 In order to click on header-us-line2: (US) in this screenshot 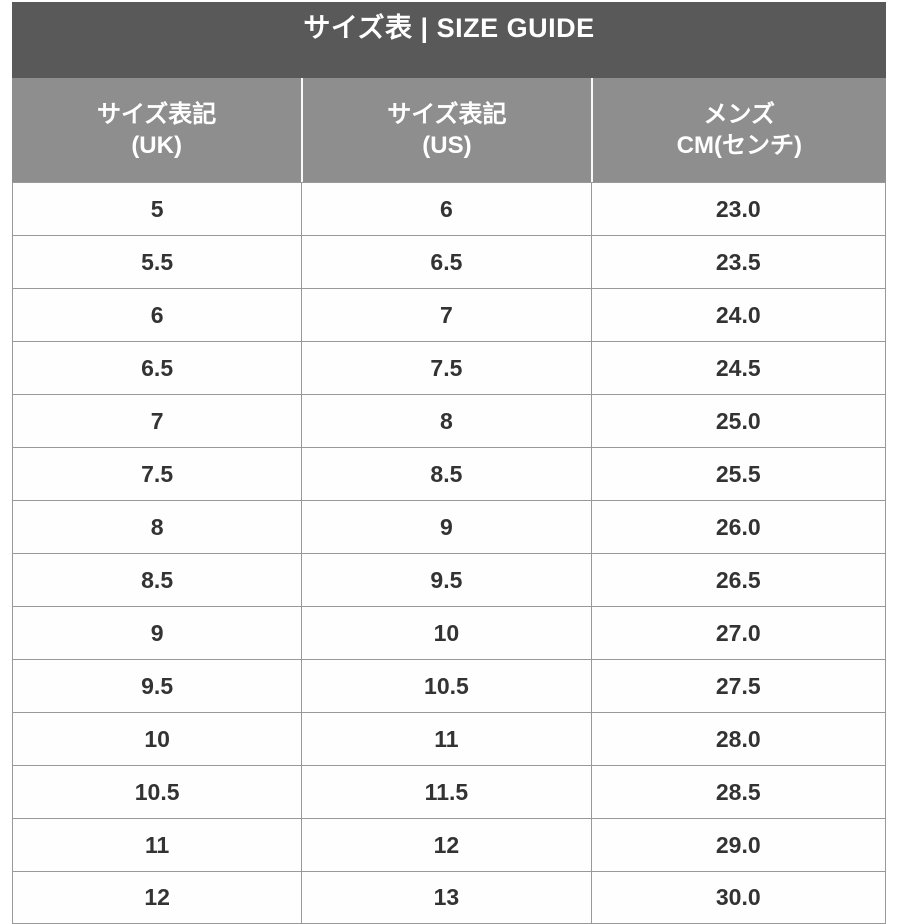, I will do `click(447, 145)`.